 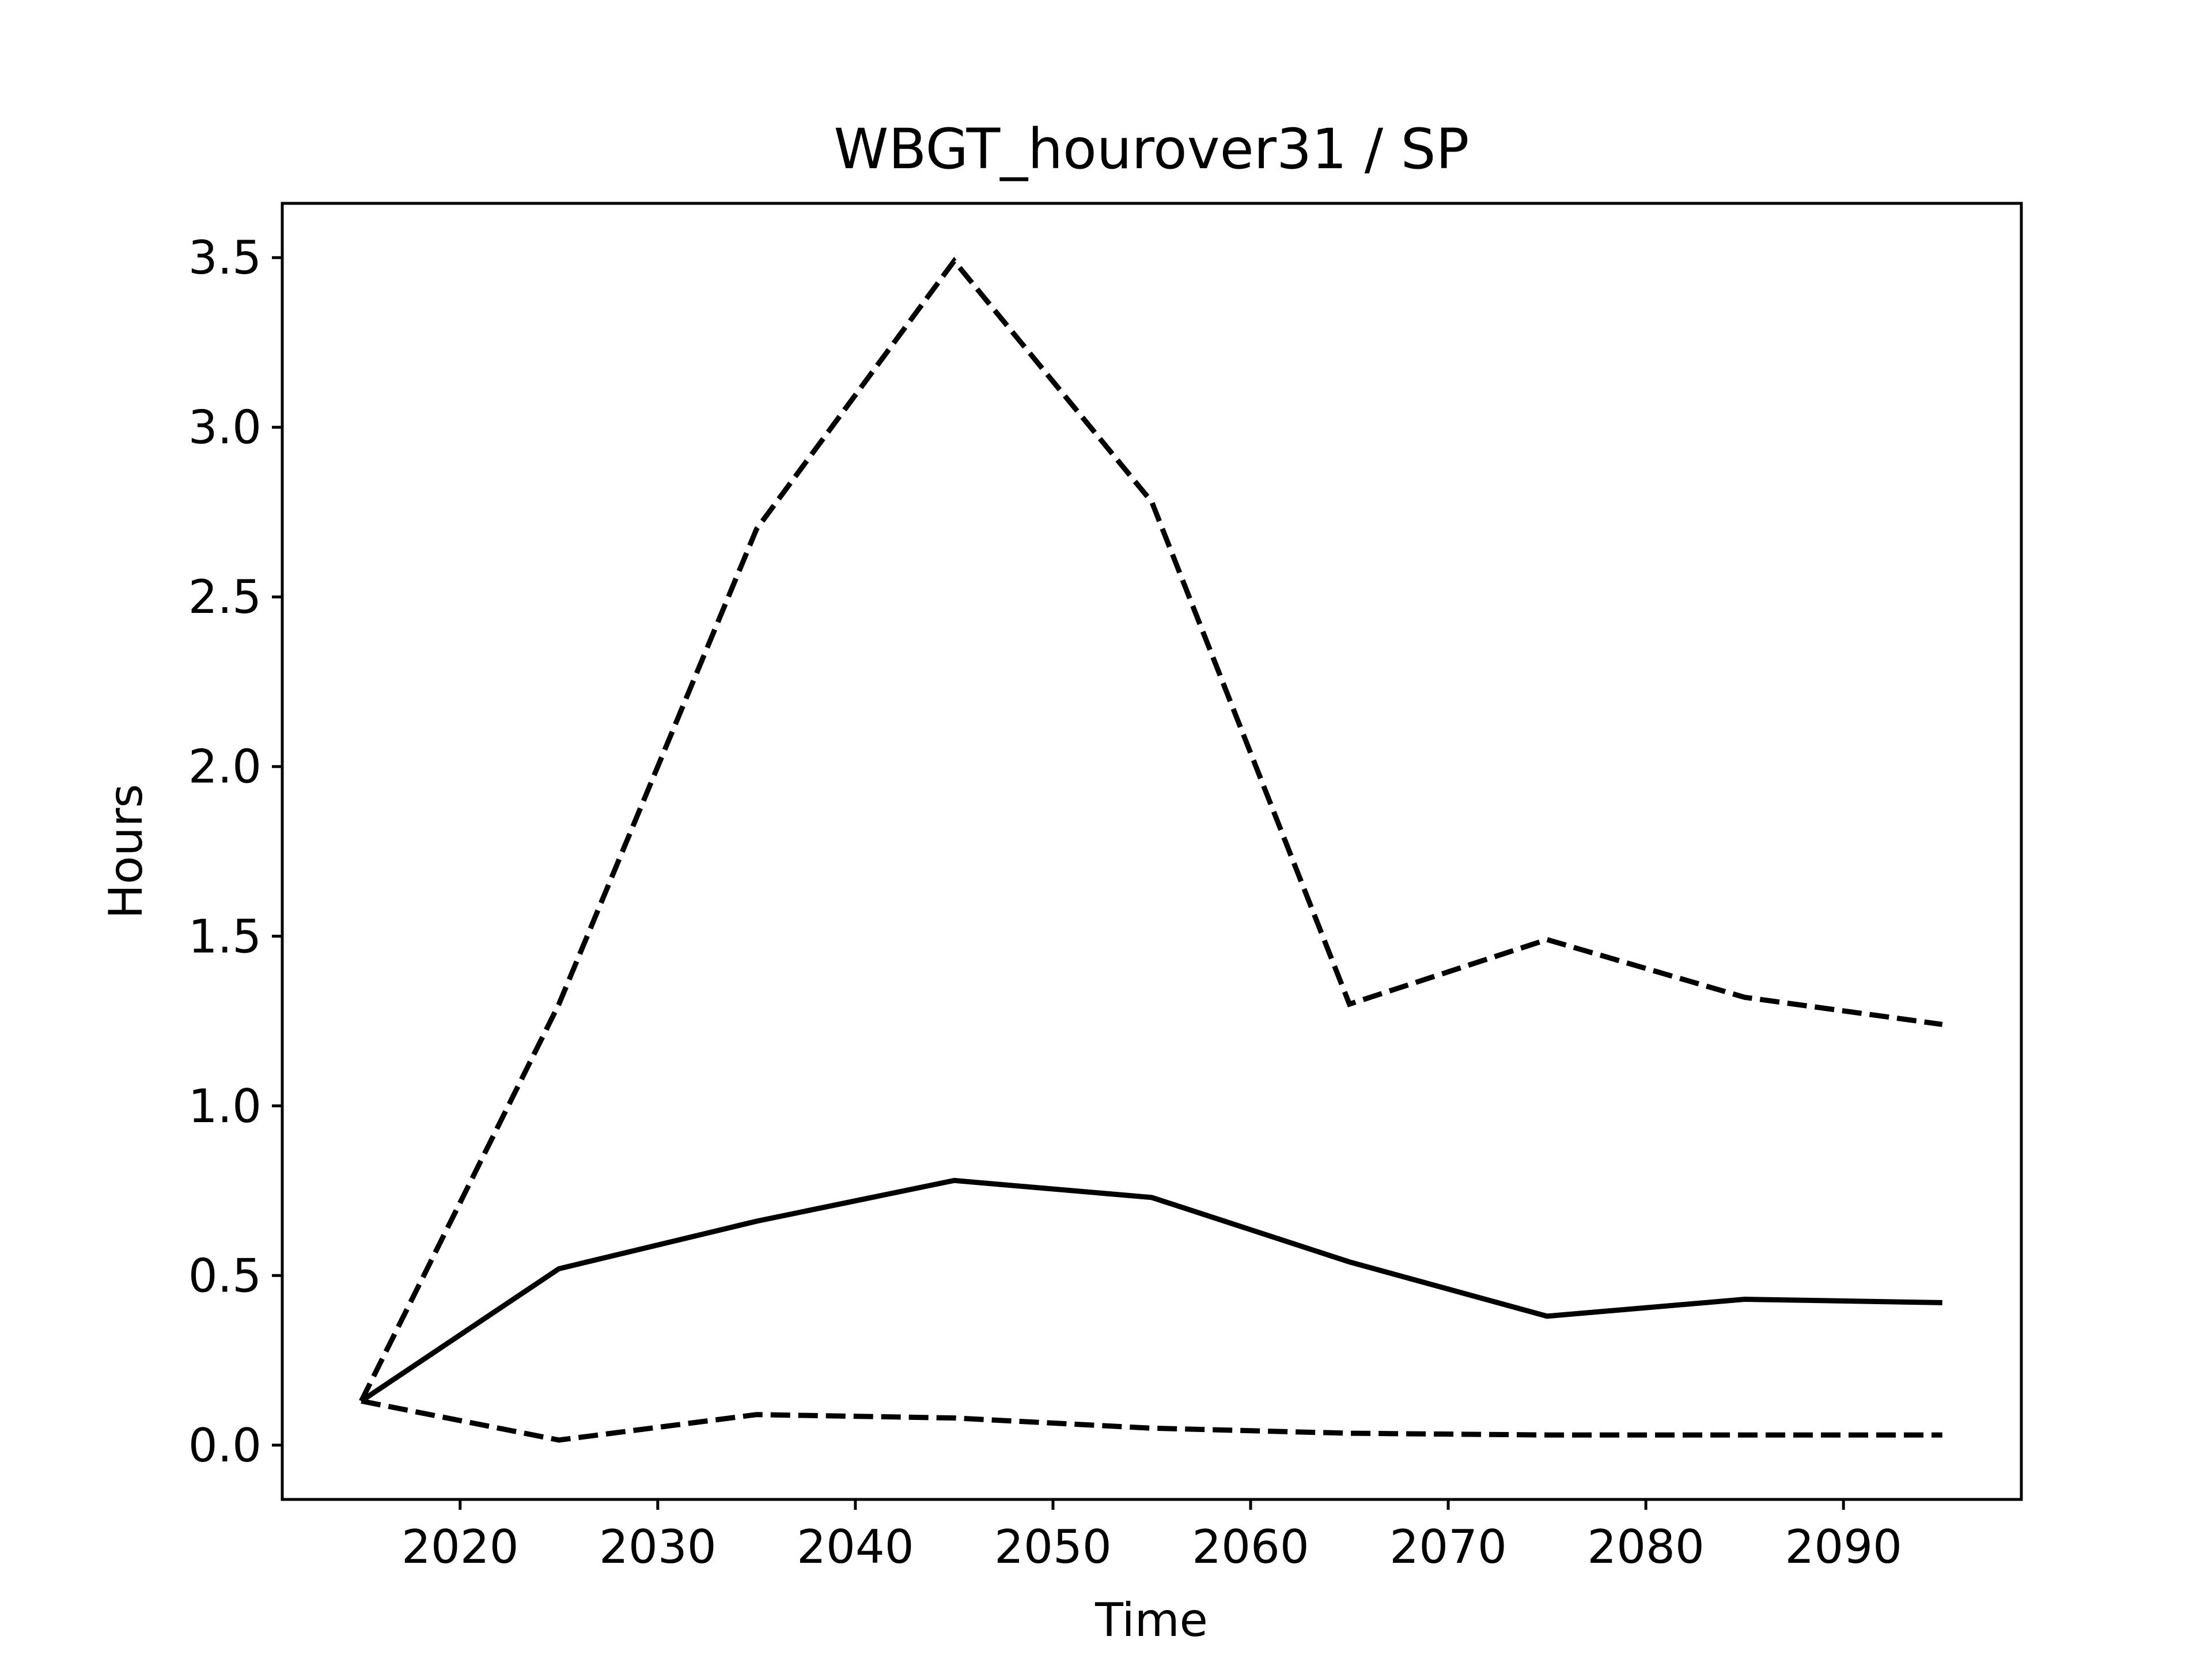 What do you see at coordinates (1250, 1547) in the screenshot?
I see `x-tick-label: 2060` at bounding box center [1250, 1547].